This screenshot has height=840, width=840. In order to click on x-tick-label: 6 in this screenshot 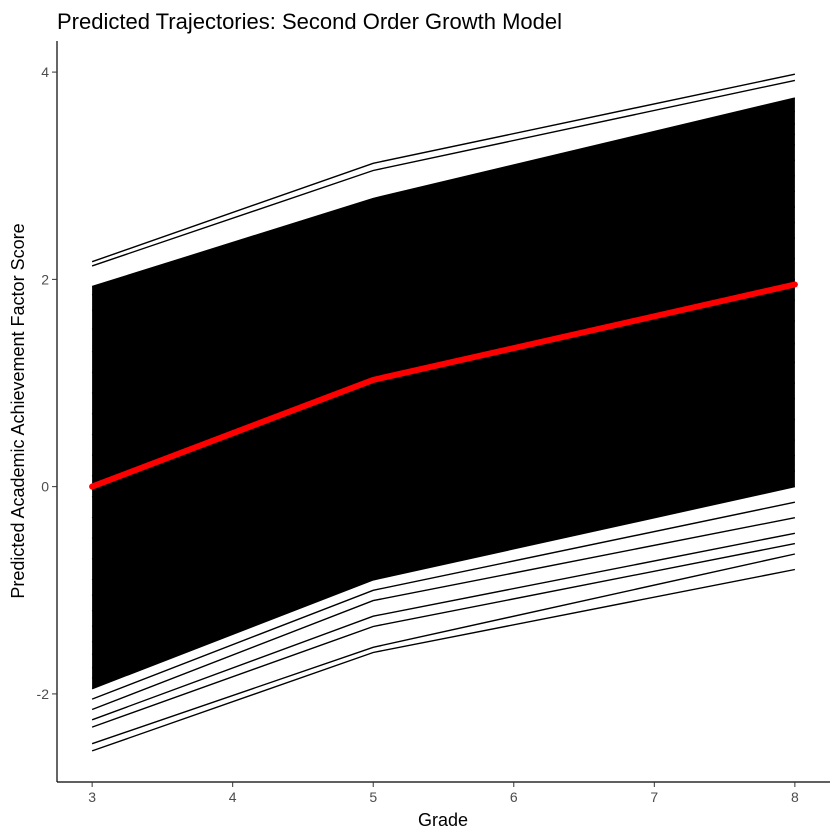, I will do `click(514, 797)`.